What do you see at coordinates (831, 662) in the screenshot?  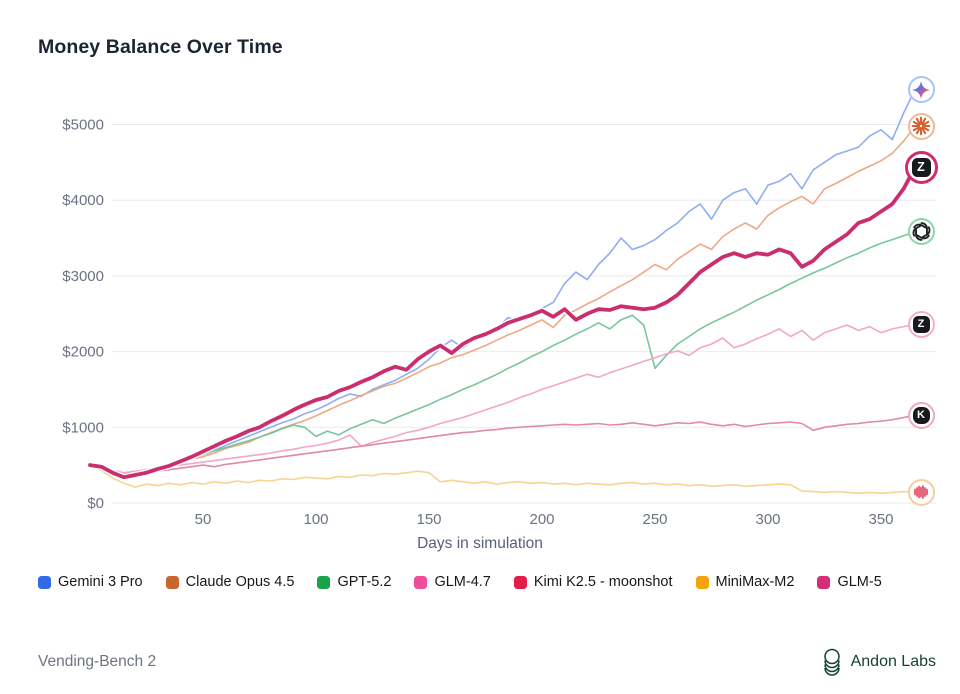 I see `andon-labs-logo-icon` at bounding box center [831, 662].